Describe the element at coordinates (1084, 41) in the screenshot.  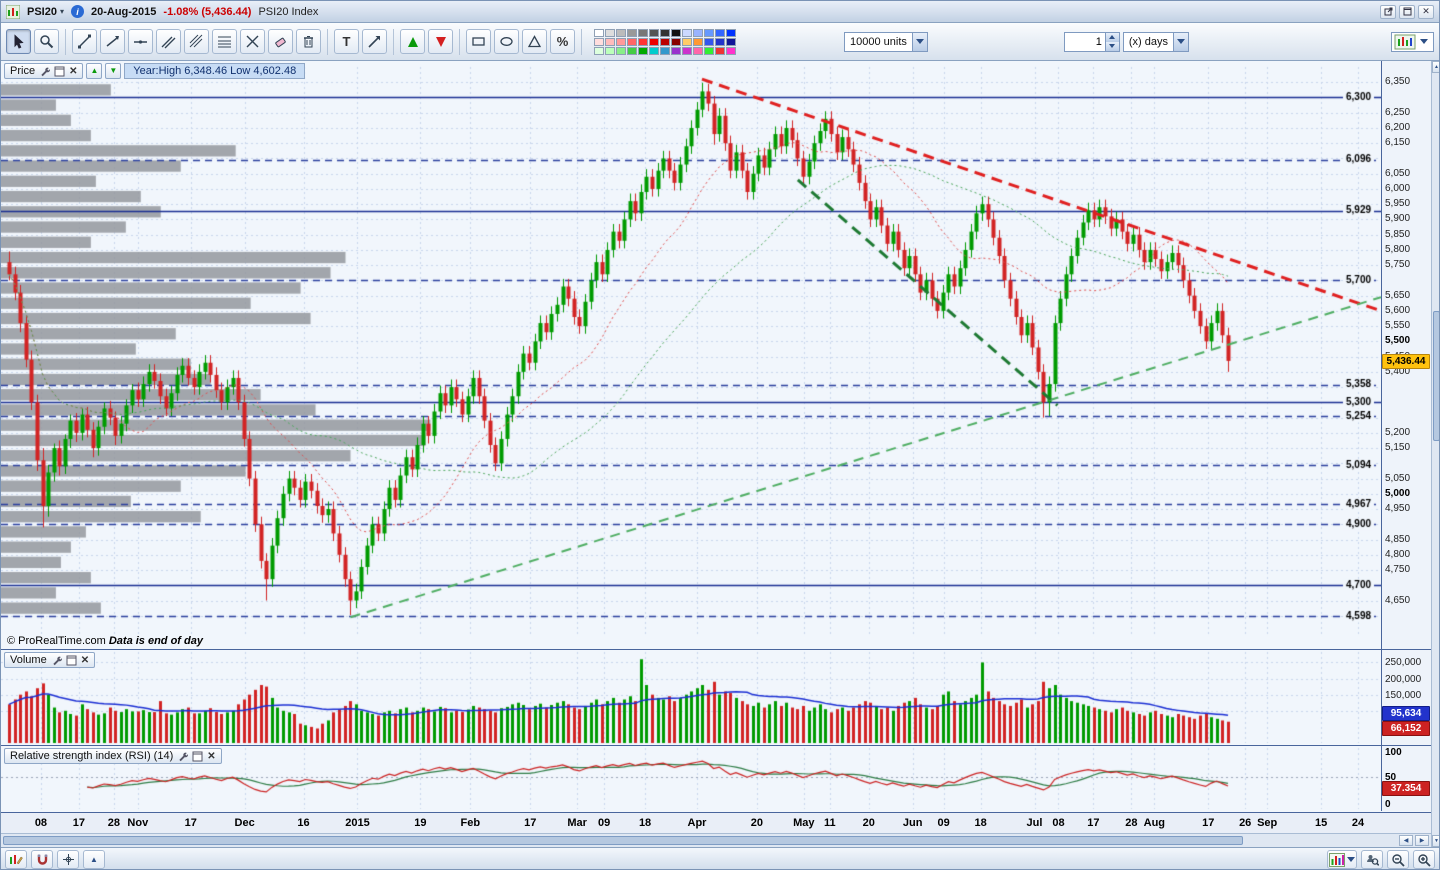
I see `period-input` at that location.